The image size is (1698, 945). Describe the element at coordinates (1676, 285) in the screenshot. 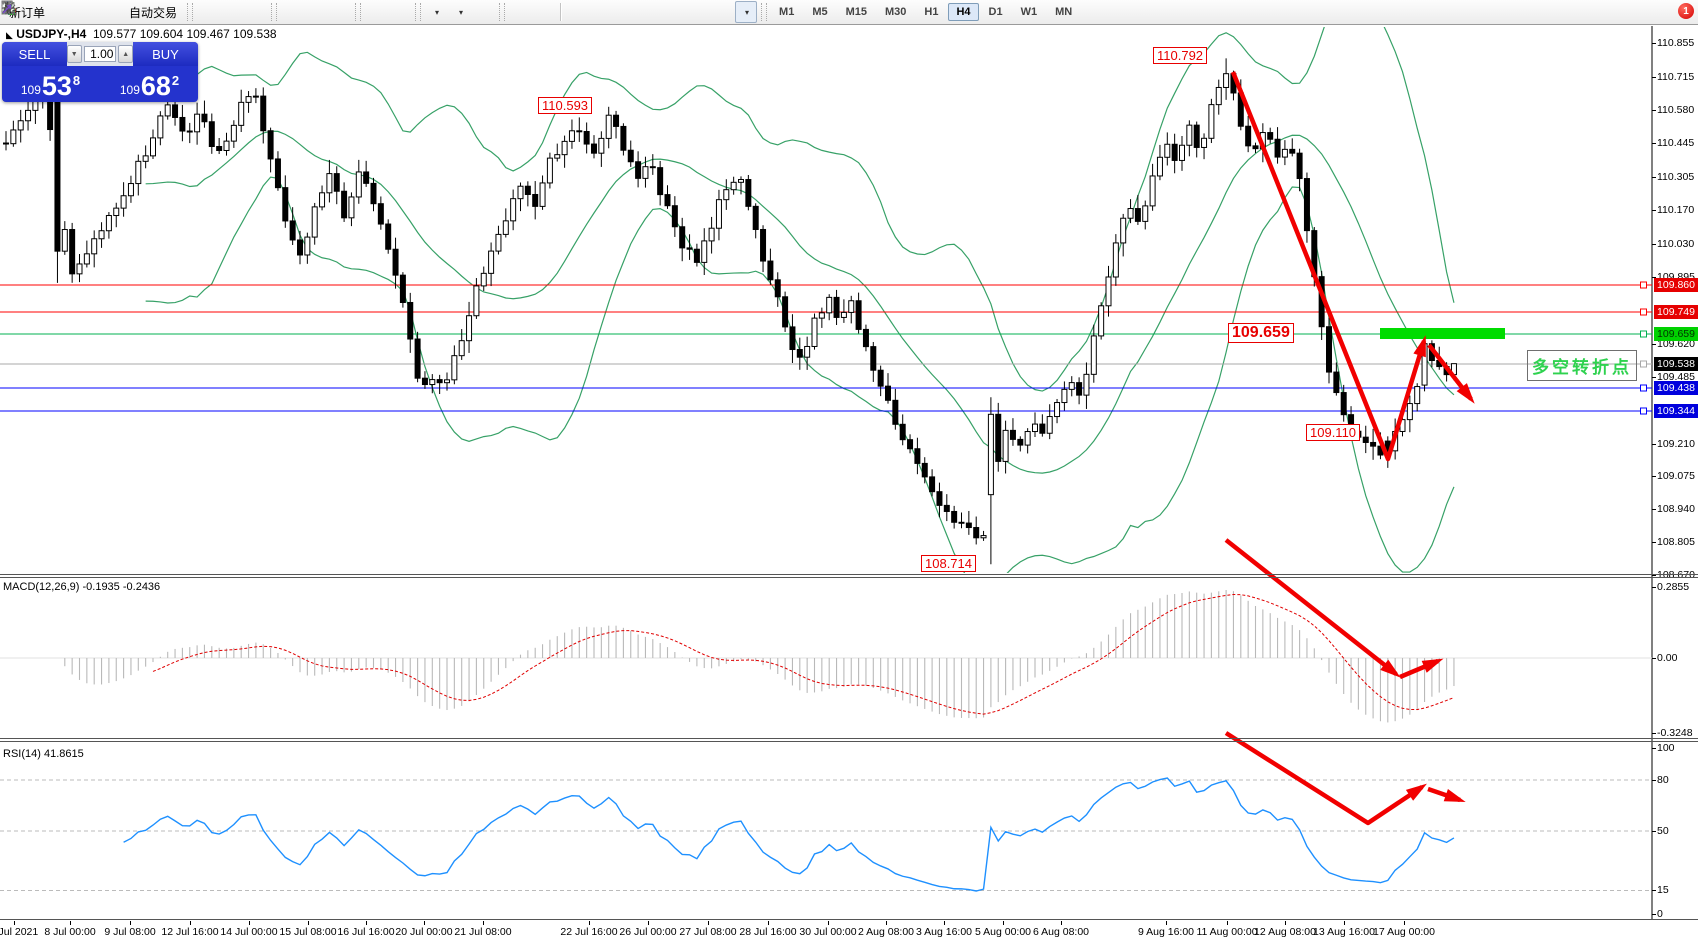

I see `price-level-label: 109.860` at that location.